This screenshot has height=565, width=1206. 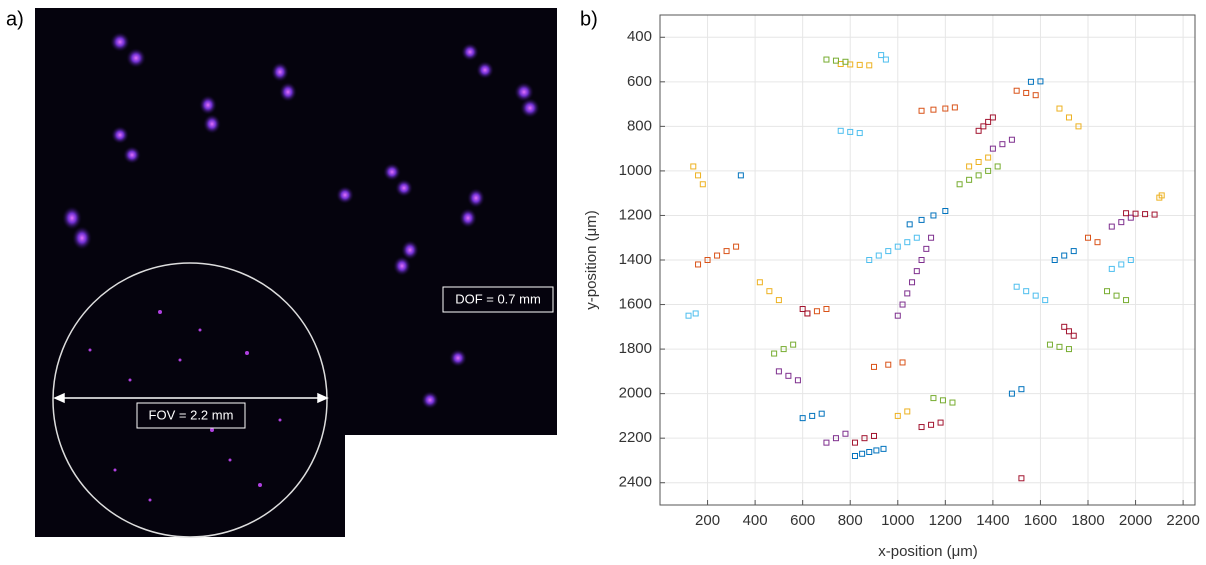 What do you see at coordinates (589, 19) in the screenshot?
I see `panel-label: b)` at bounding box center [589, 19].